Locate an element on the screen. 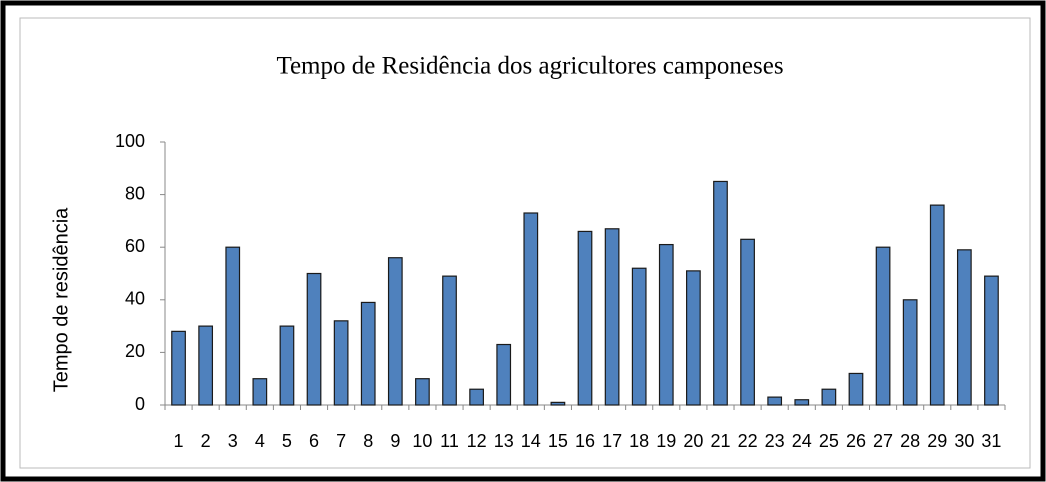 Image resolution: width=1046 pixels, height=482 pixels. x-tick-label: 29 is located at coordinates (937, 441).